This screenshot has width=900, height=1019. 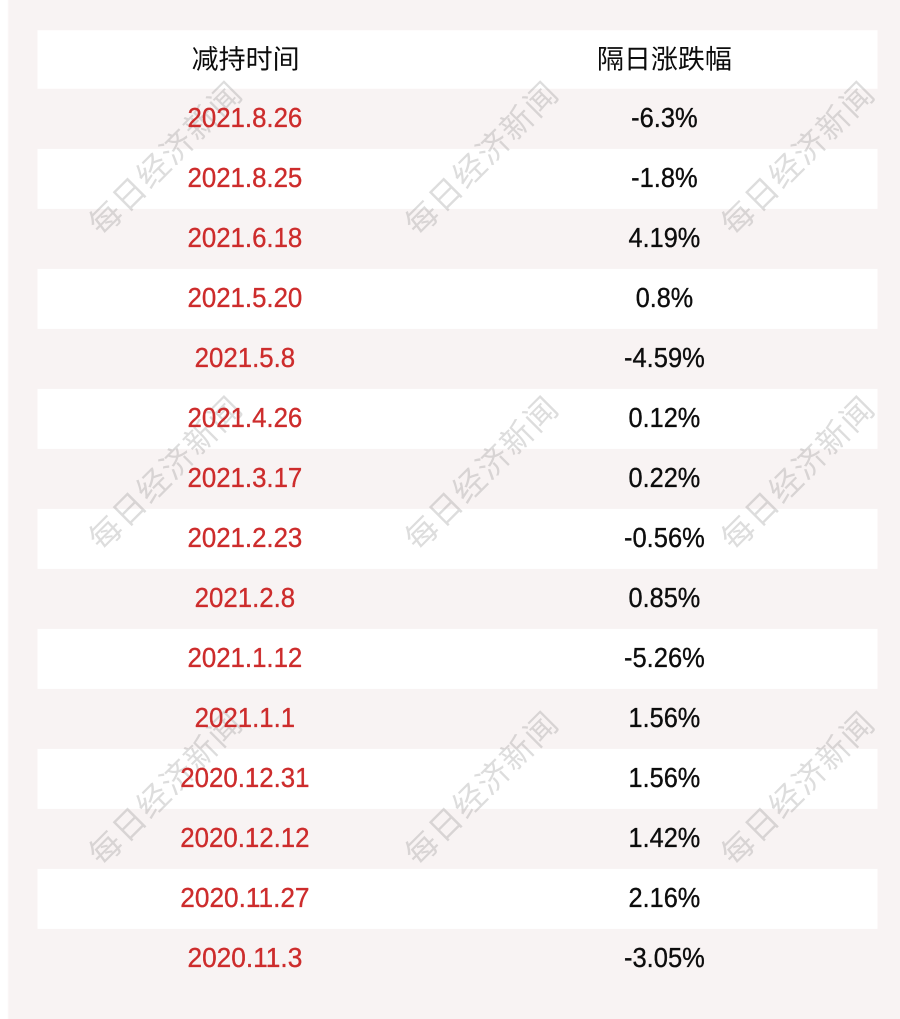 What do you see at coordinates (245, 177) in the screenshot?
I see `svg-text: 2021.8.25` at bounding box center [245, 177].